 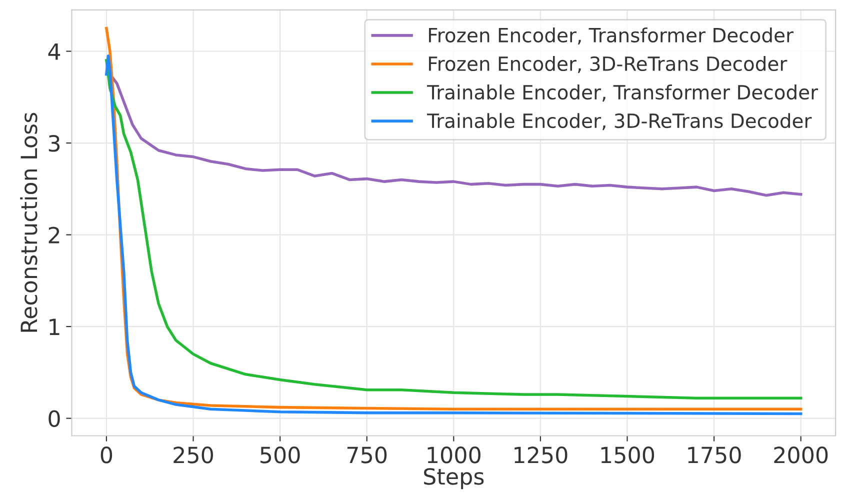 What do you see at coordinates (55, 326) in the screenshot?
I see `y-tick-label: 1` at bounding box center [55, 326].